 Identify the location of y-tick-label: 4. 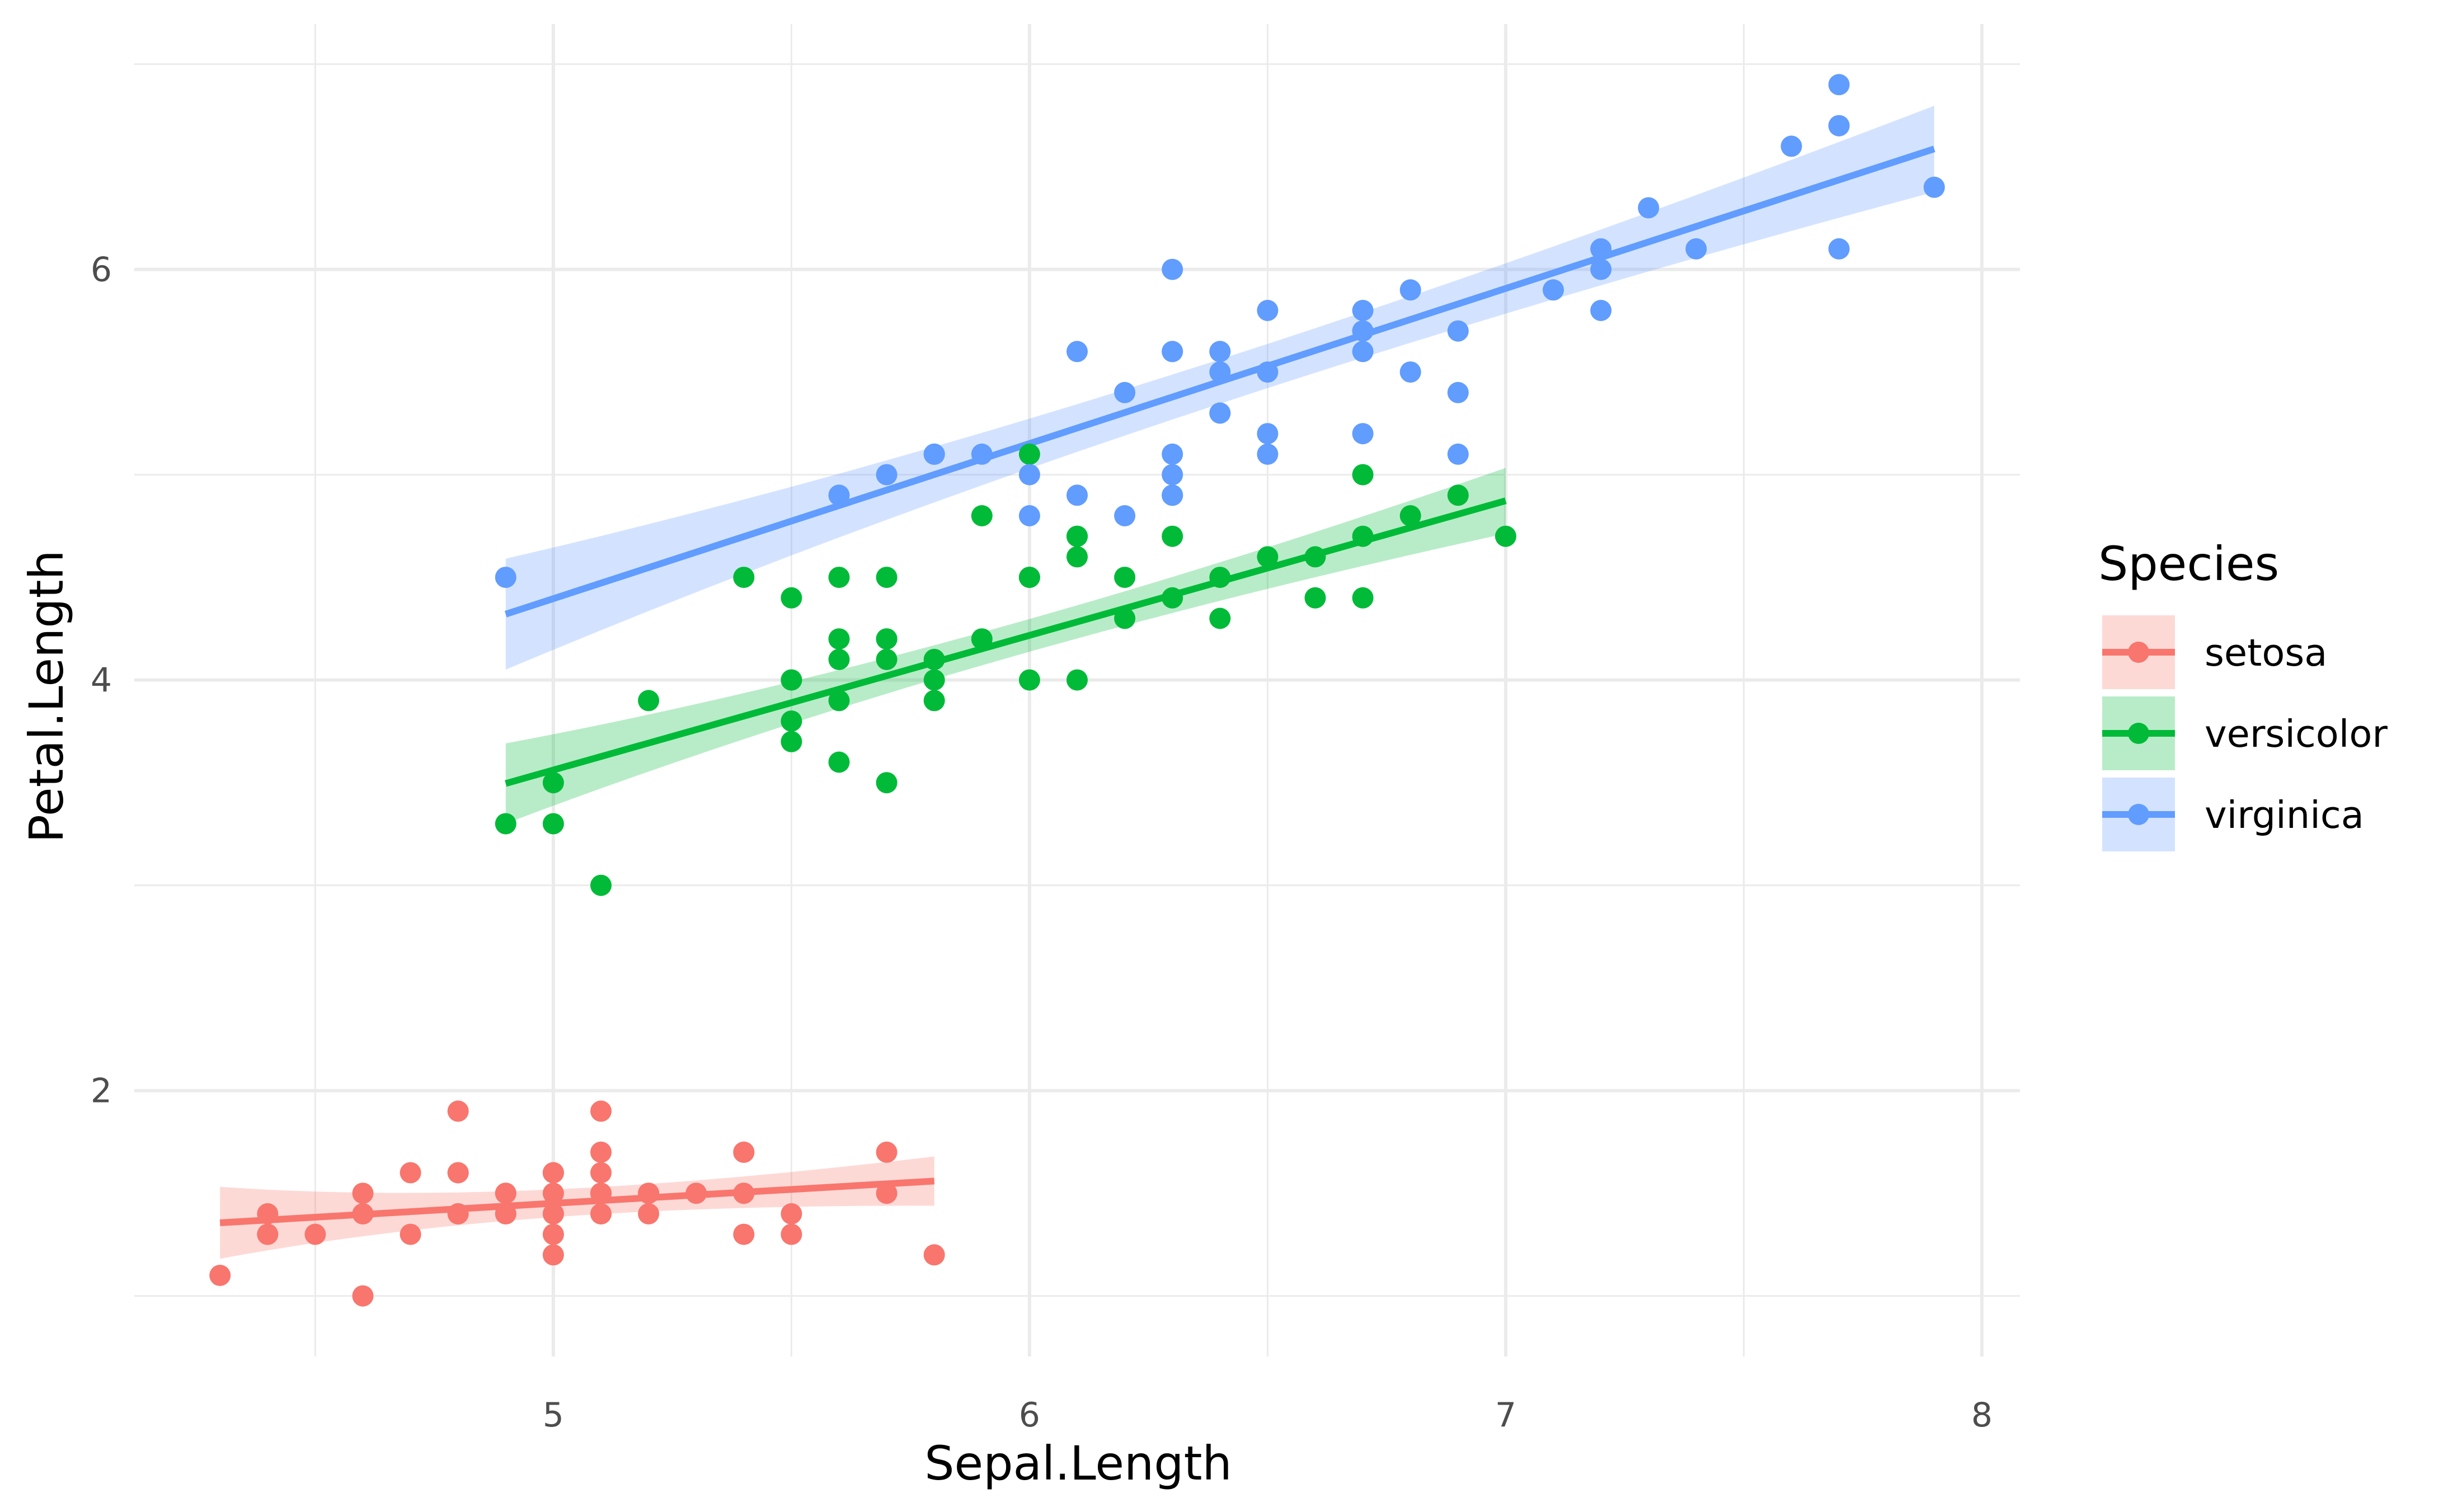
(101, 680).